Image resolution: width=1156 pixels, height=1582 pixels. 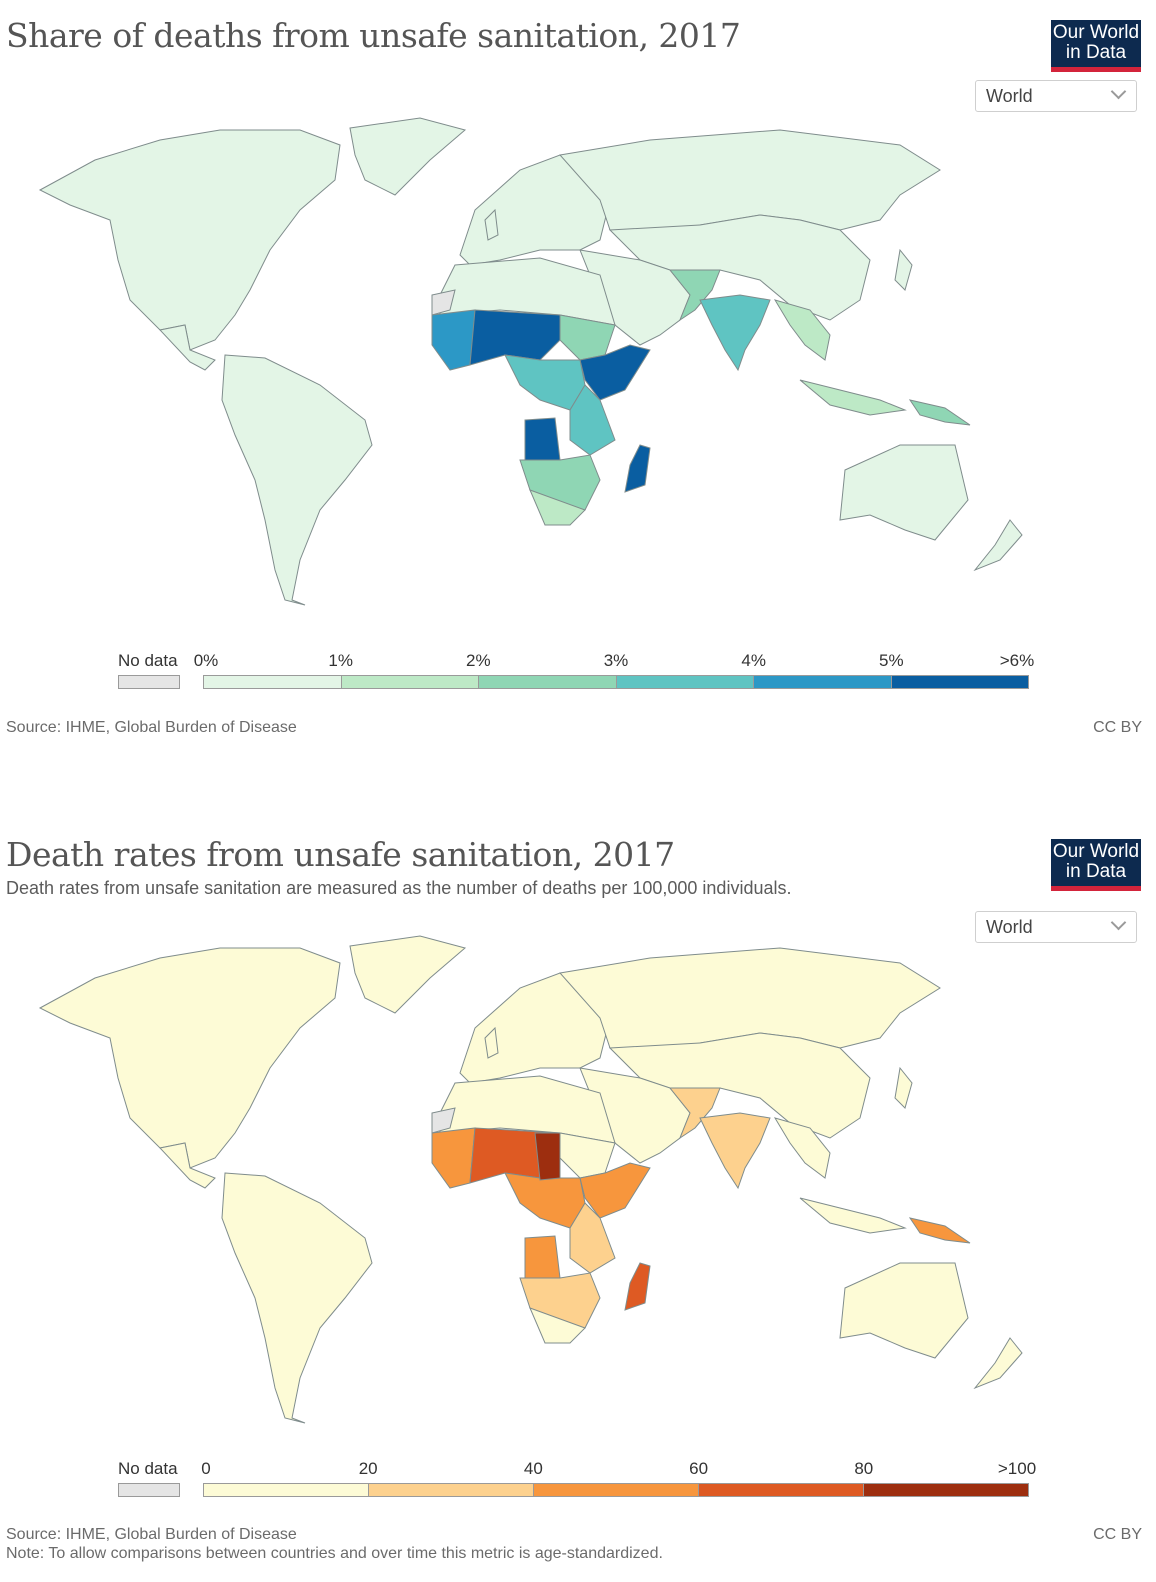 What do you see at coordinates (753, 660) in the screenshot?
I see `legend-tick-label: 4%` at bounding box center [753, 660].